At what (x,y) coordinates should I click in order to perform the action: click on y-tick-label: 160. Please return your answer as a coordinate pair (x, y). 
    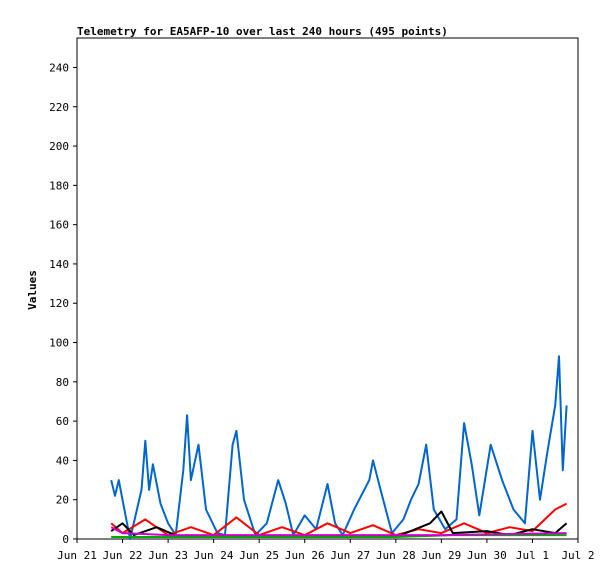
    Looking at the image, I should click on (59, 225).